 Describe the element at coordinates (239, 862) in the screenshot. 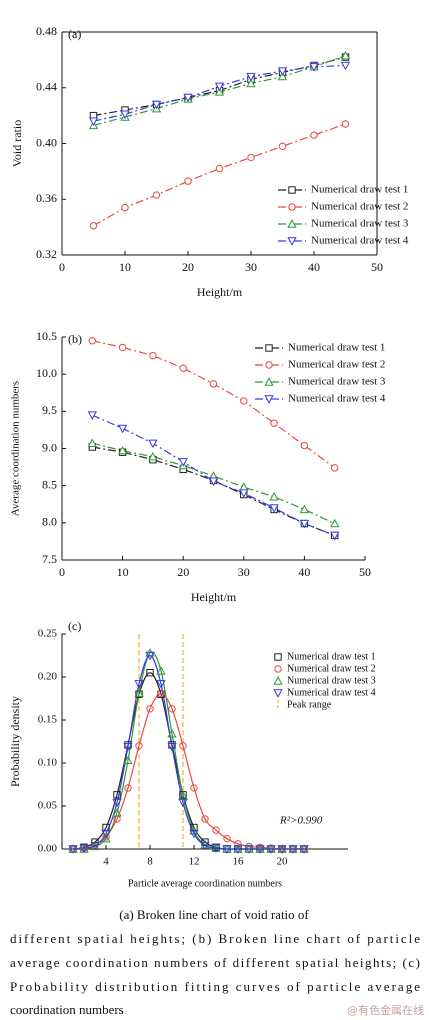

I see `x-tick-label: 16` at that location.